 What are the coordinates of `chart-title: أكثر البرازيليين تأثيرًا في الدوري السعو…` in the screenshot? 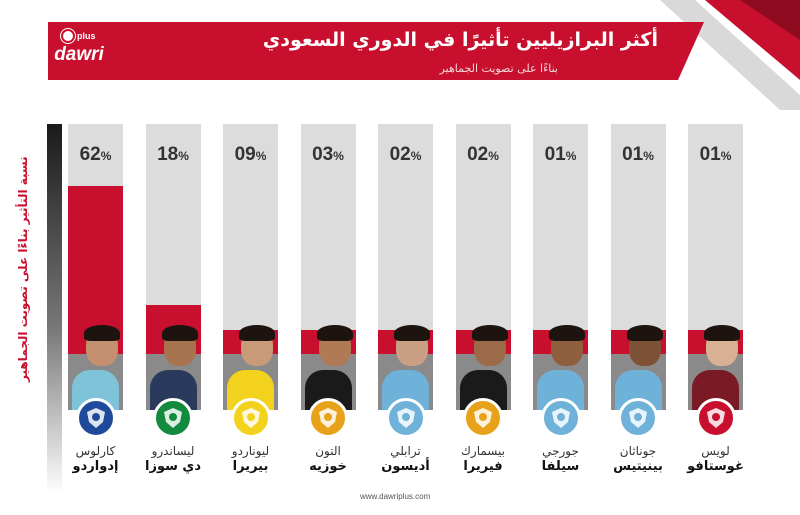 It's located at (460, 40).